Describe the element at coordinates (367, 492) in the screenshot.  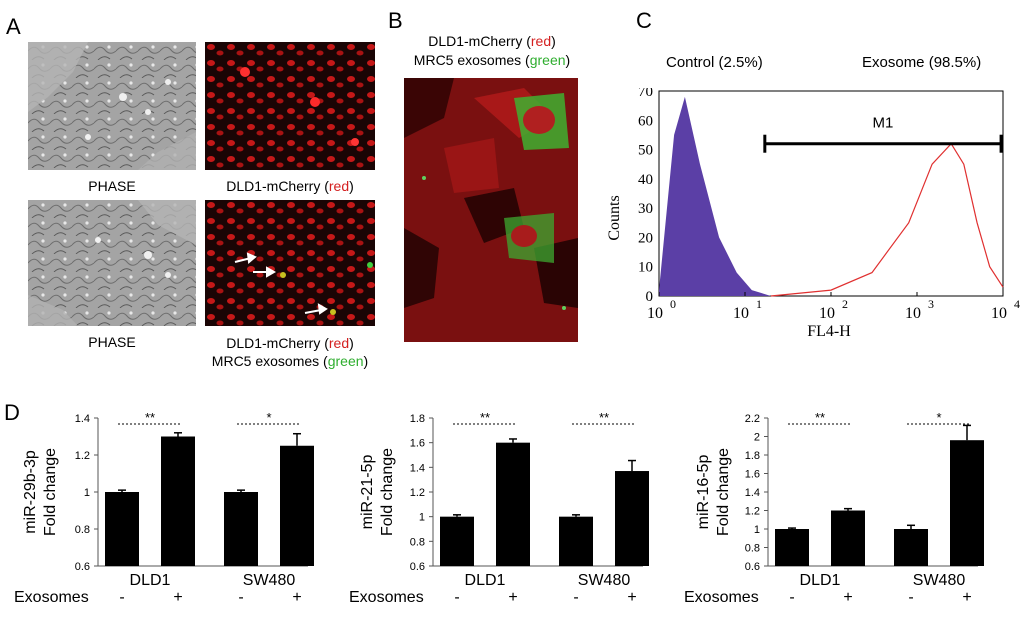
I see `y-axis-label-mirna: miR-21-5p` at that location.